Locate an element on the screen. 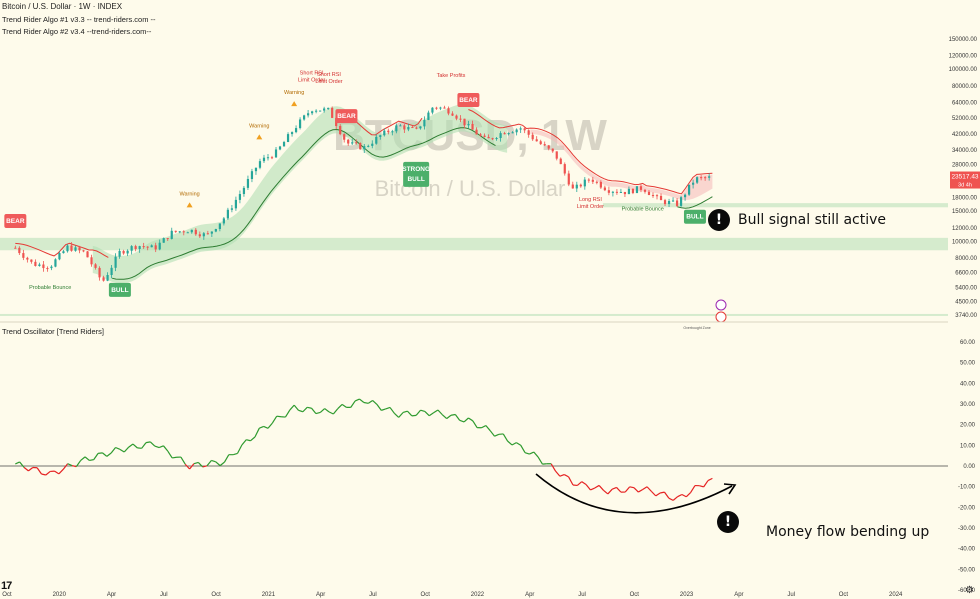  tradingview-logo: 17 is located at coordinates (6, 586).